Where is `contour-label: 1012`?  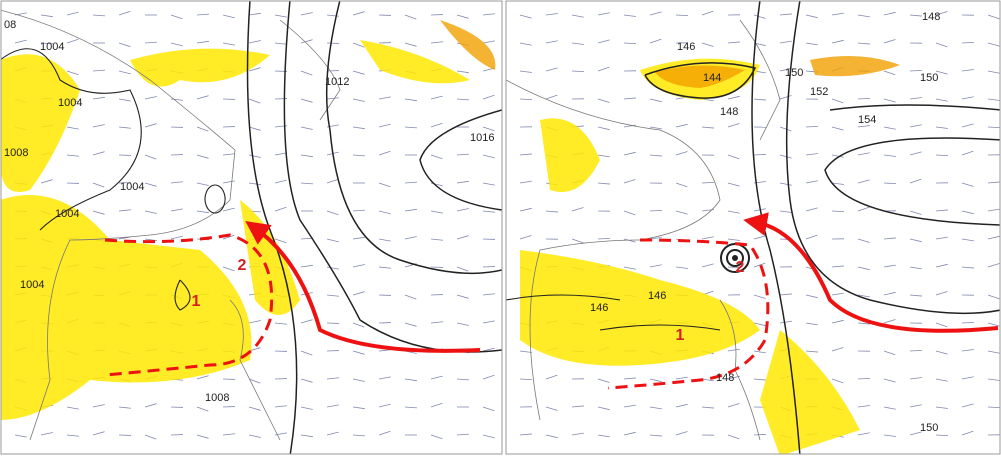
contour-label: 1012 is located at coordinates (337, 82).